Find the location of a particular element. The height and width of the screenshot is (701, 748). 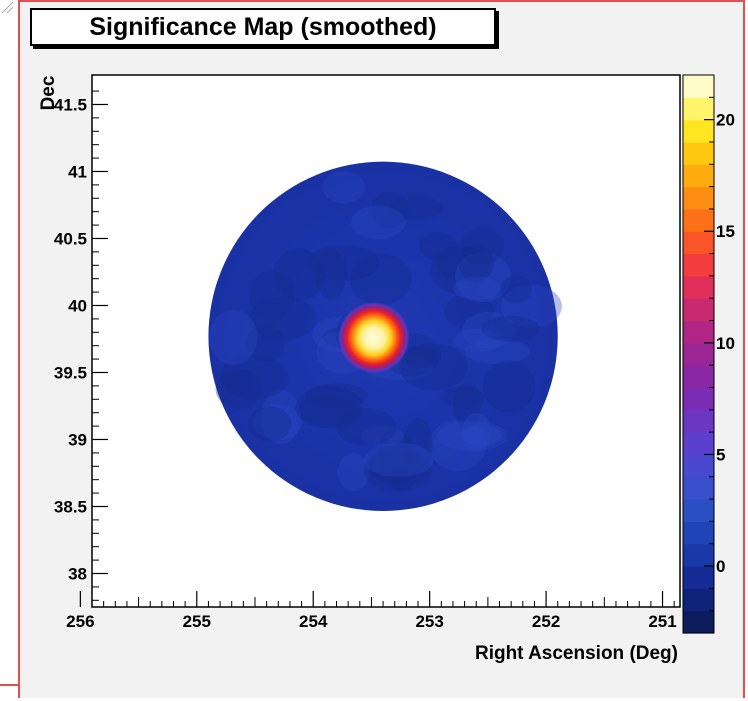

x-axis-title: Right Ascension (Deg) is located at coordinates (576, 653).